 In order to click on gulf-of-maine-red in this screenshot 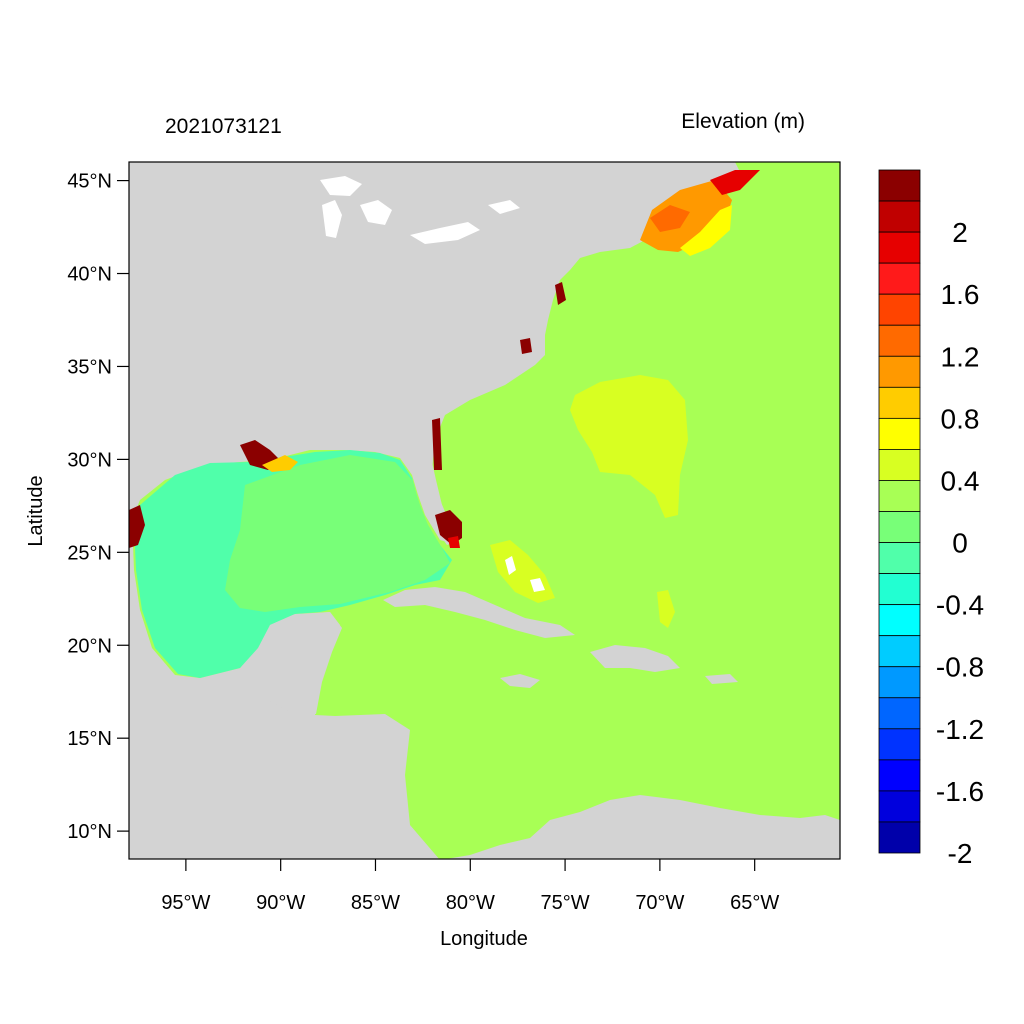, I will do `click(735, 182)`.